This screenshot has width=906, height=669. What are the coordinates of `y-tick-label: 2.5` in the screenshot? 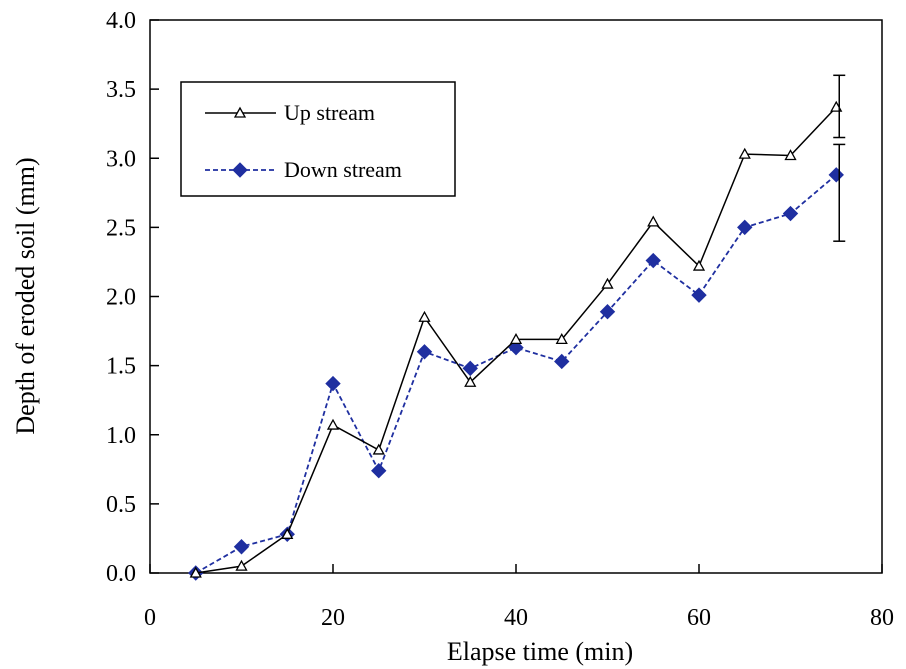 It's located at (121, 228).